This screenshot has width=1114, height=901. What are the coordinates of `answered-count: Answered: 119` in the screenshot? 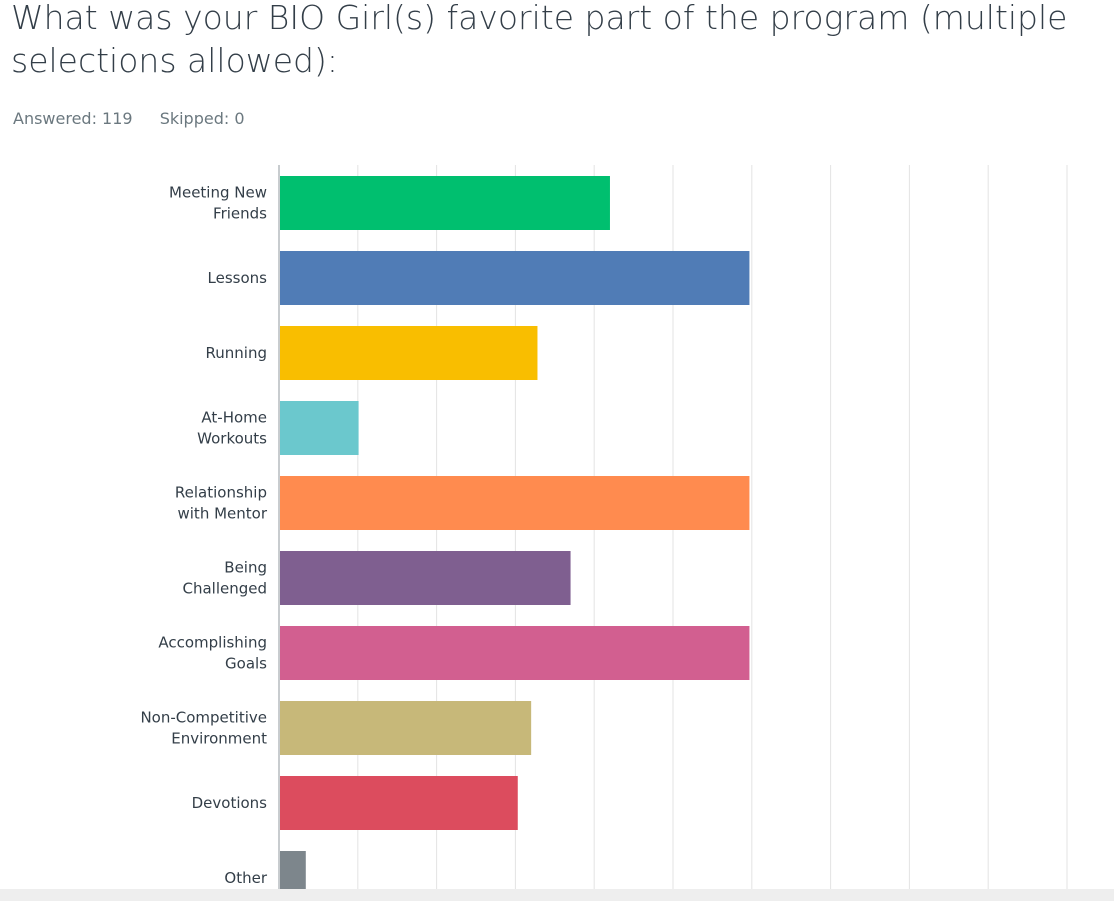 It's located at (73, 118).